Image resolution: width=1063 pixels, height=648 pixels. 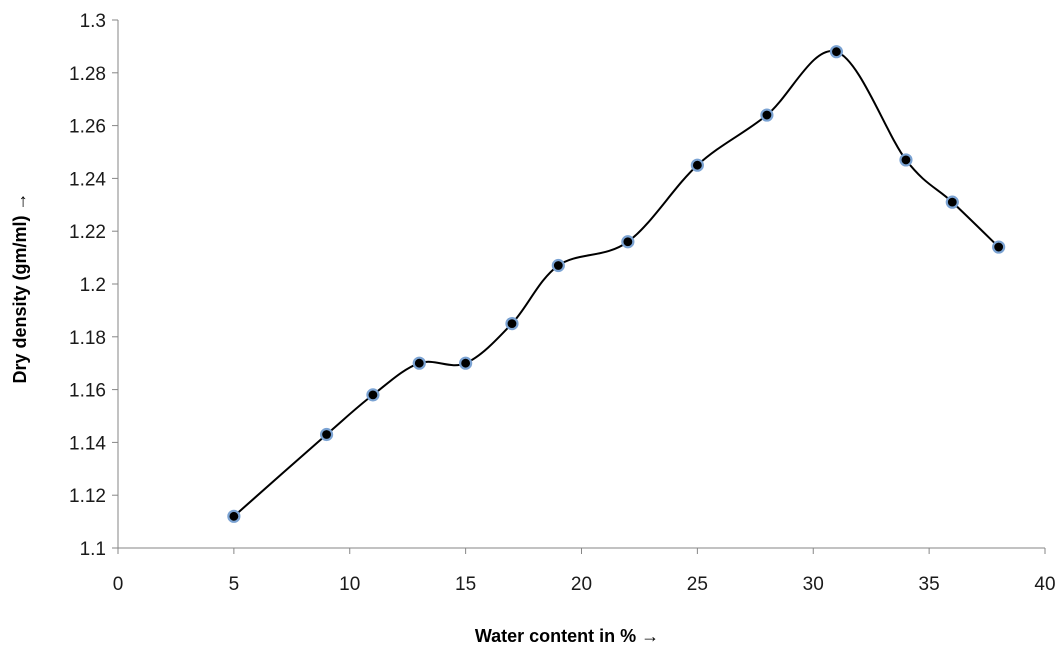 What do you see at coordinates (87, 391) in the screenshot?
I see `y-tick-label: 1.16` at bounding box center [87, 391].